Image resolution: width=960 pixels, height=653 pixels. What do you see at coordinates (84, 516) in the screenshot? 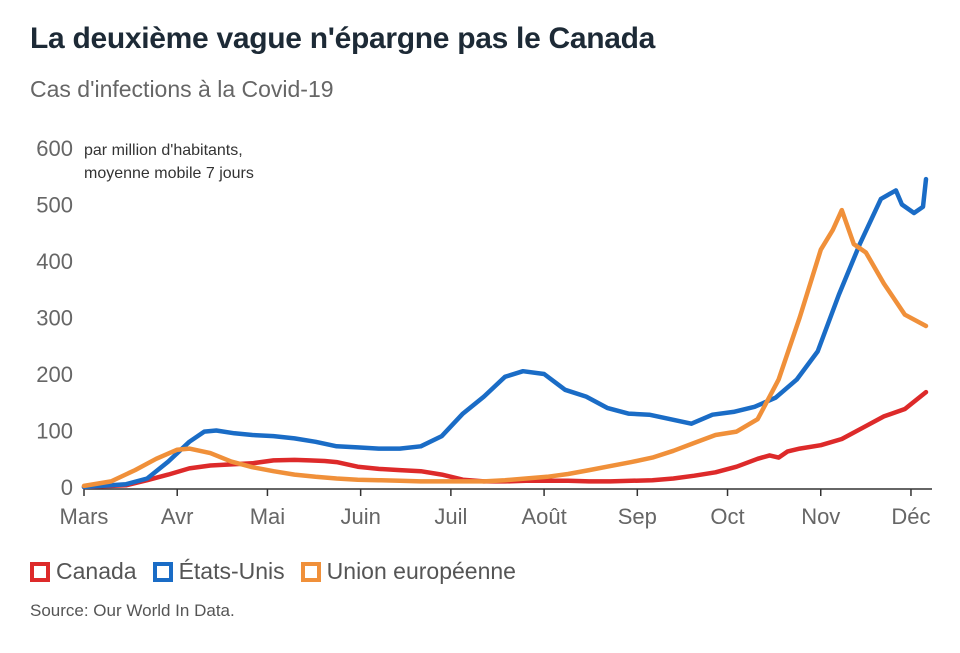
I see `x-tick-label: Mars` at bounding box center [84, 516].